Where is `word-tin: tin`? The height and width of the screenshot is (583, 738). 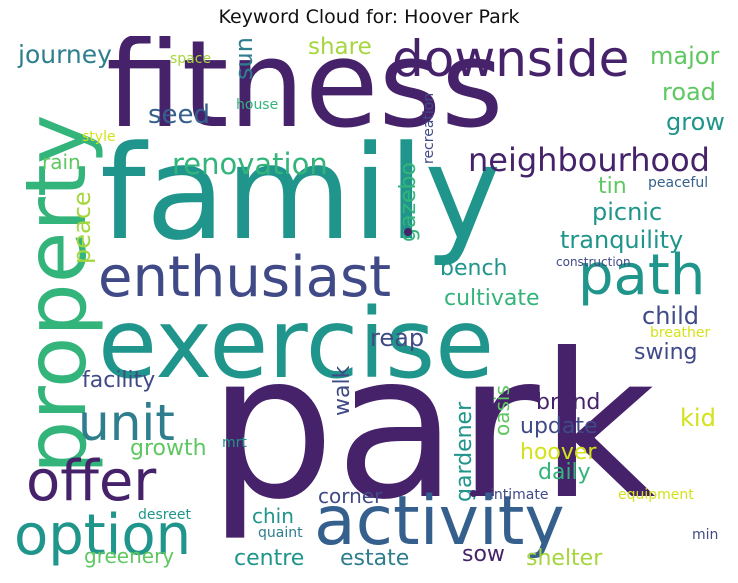 word-tin: tin is located at coordinates (612, 186).